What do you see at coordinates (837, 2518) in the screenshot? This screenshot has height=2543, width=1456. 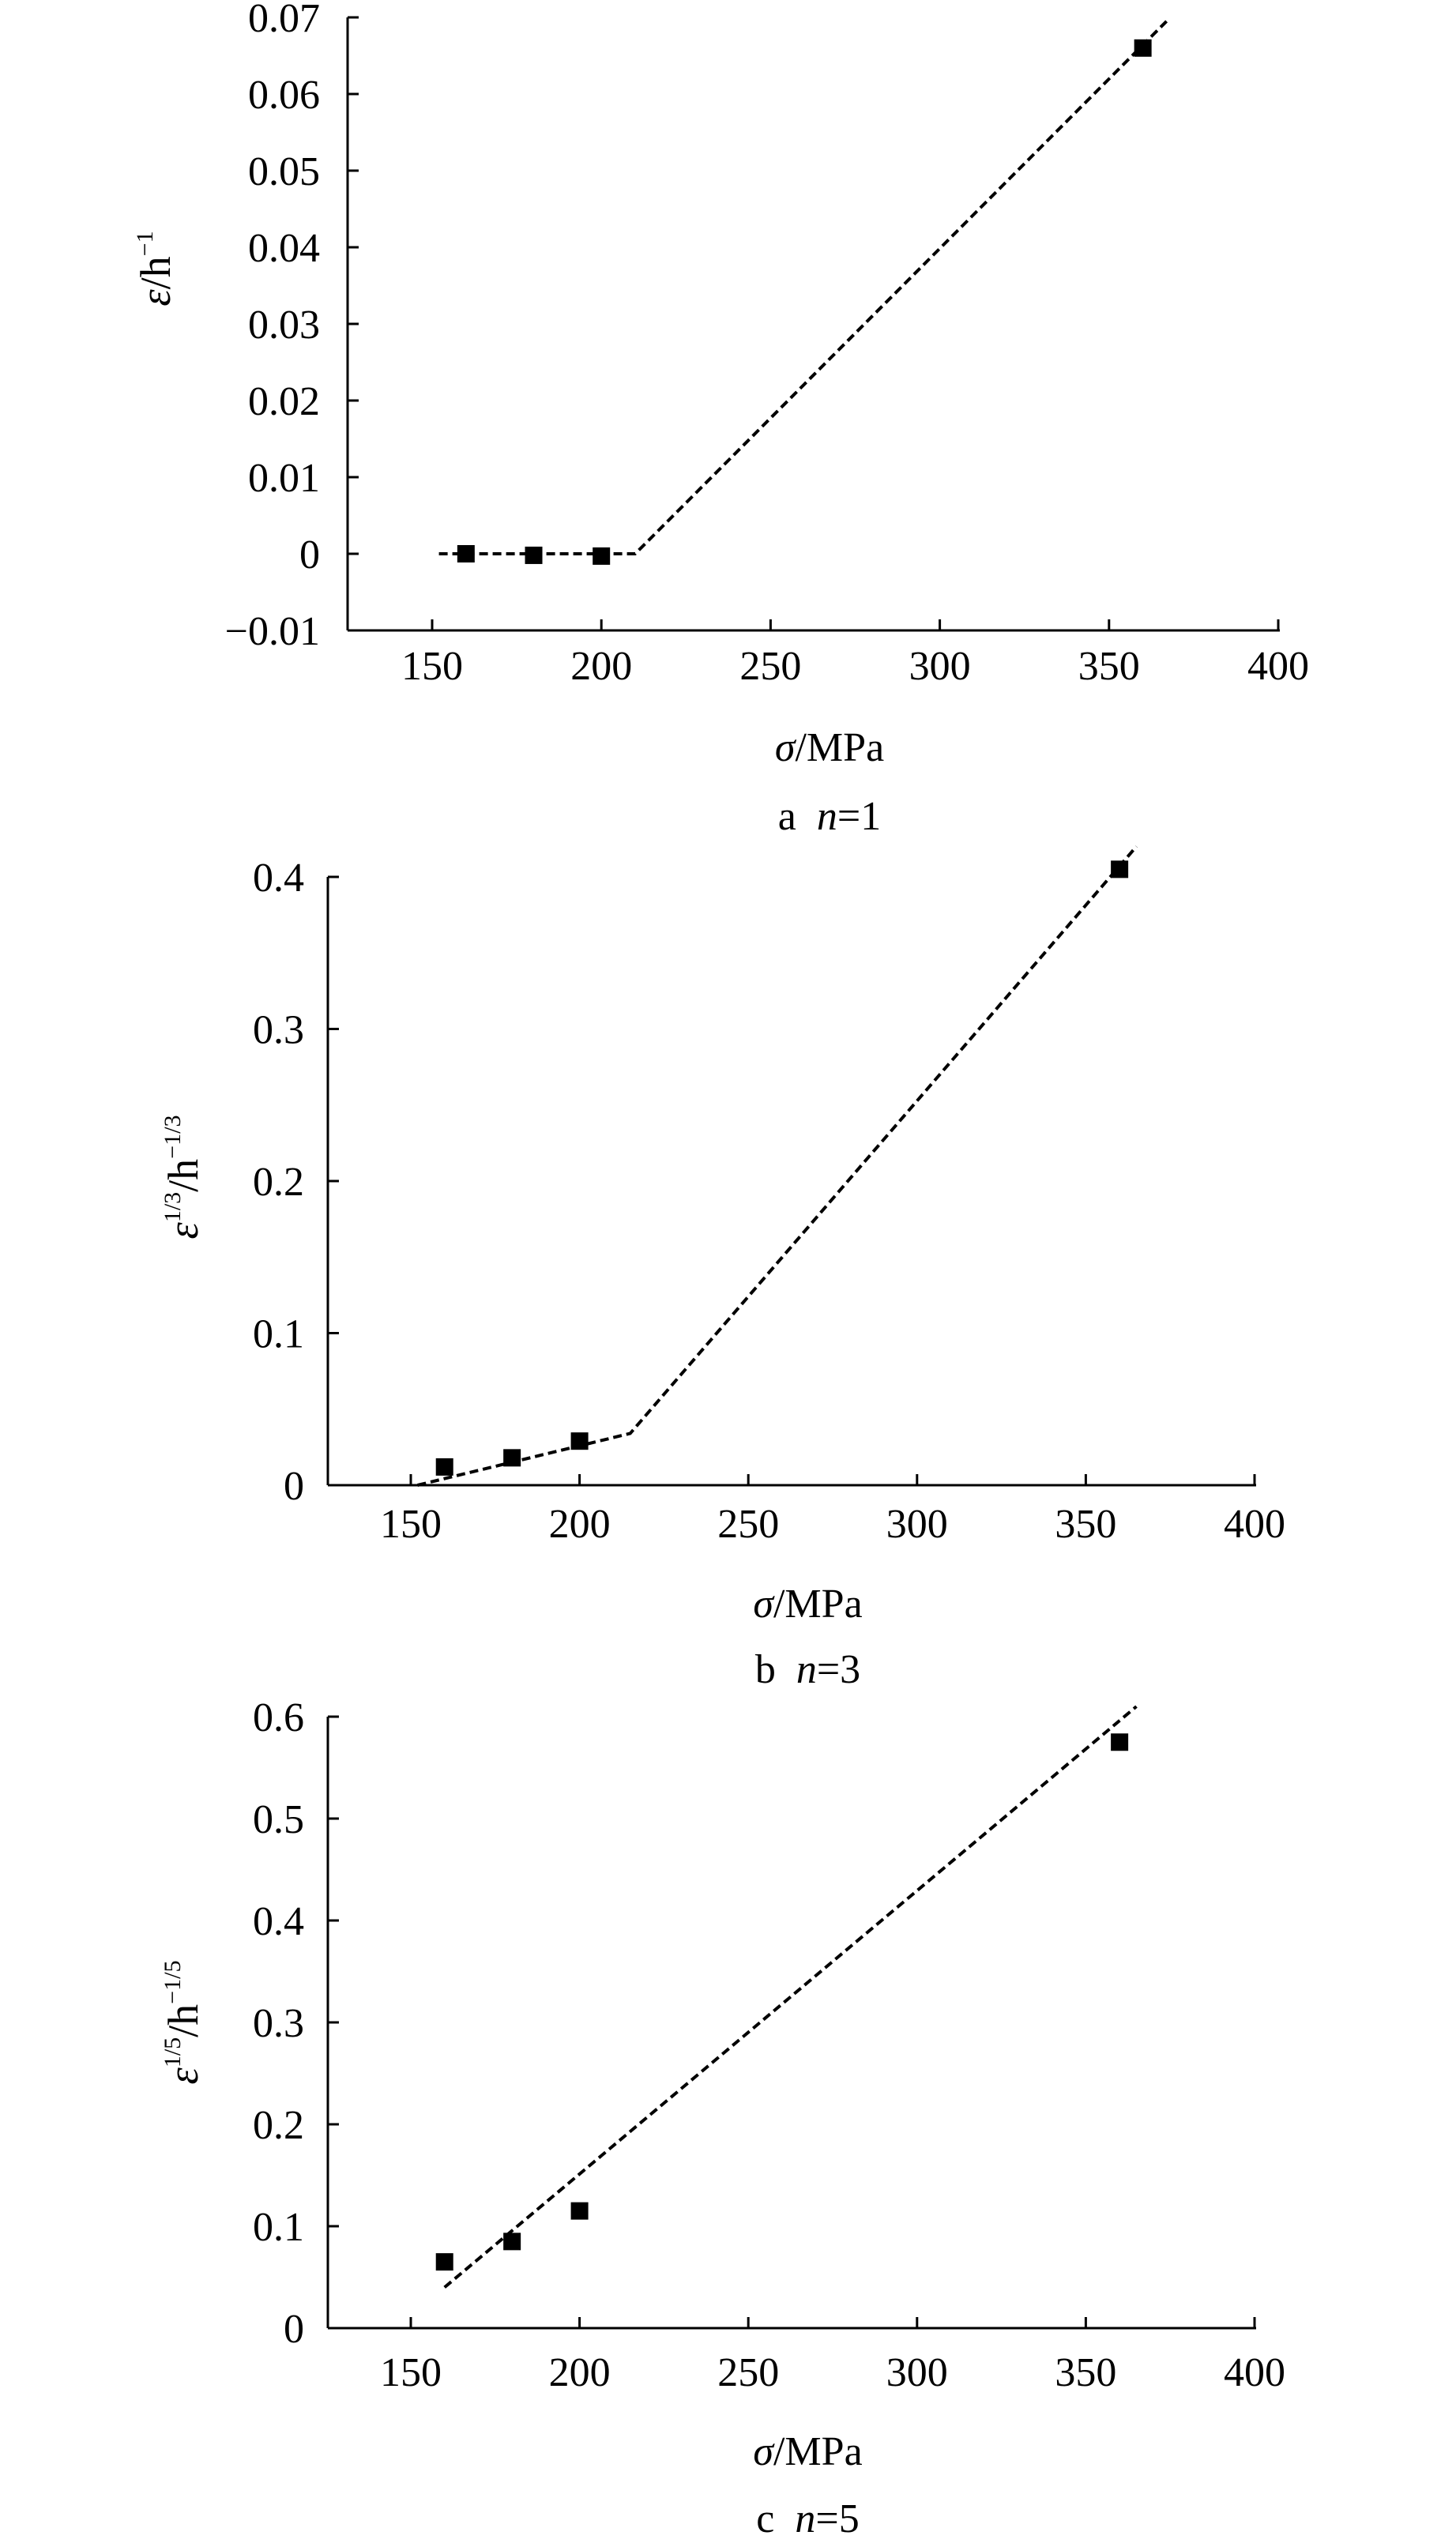 I see `caption-n-value: =5` at bounding box center [837, 2518].